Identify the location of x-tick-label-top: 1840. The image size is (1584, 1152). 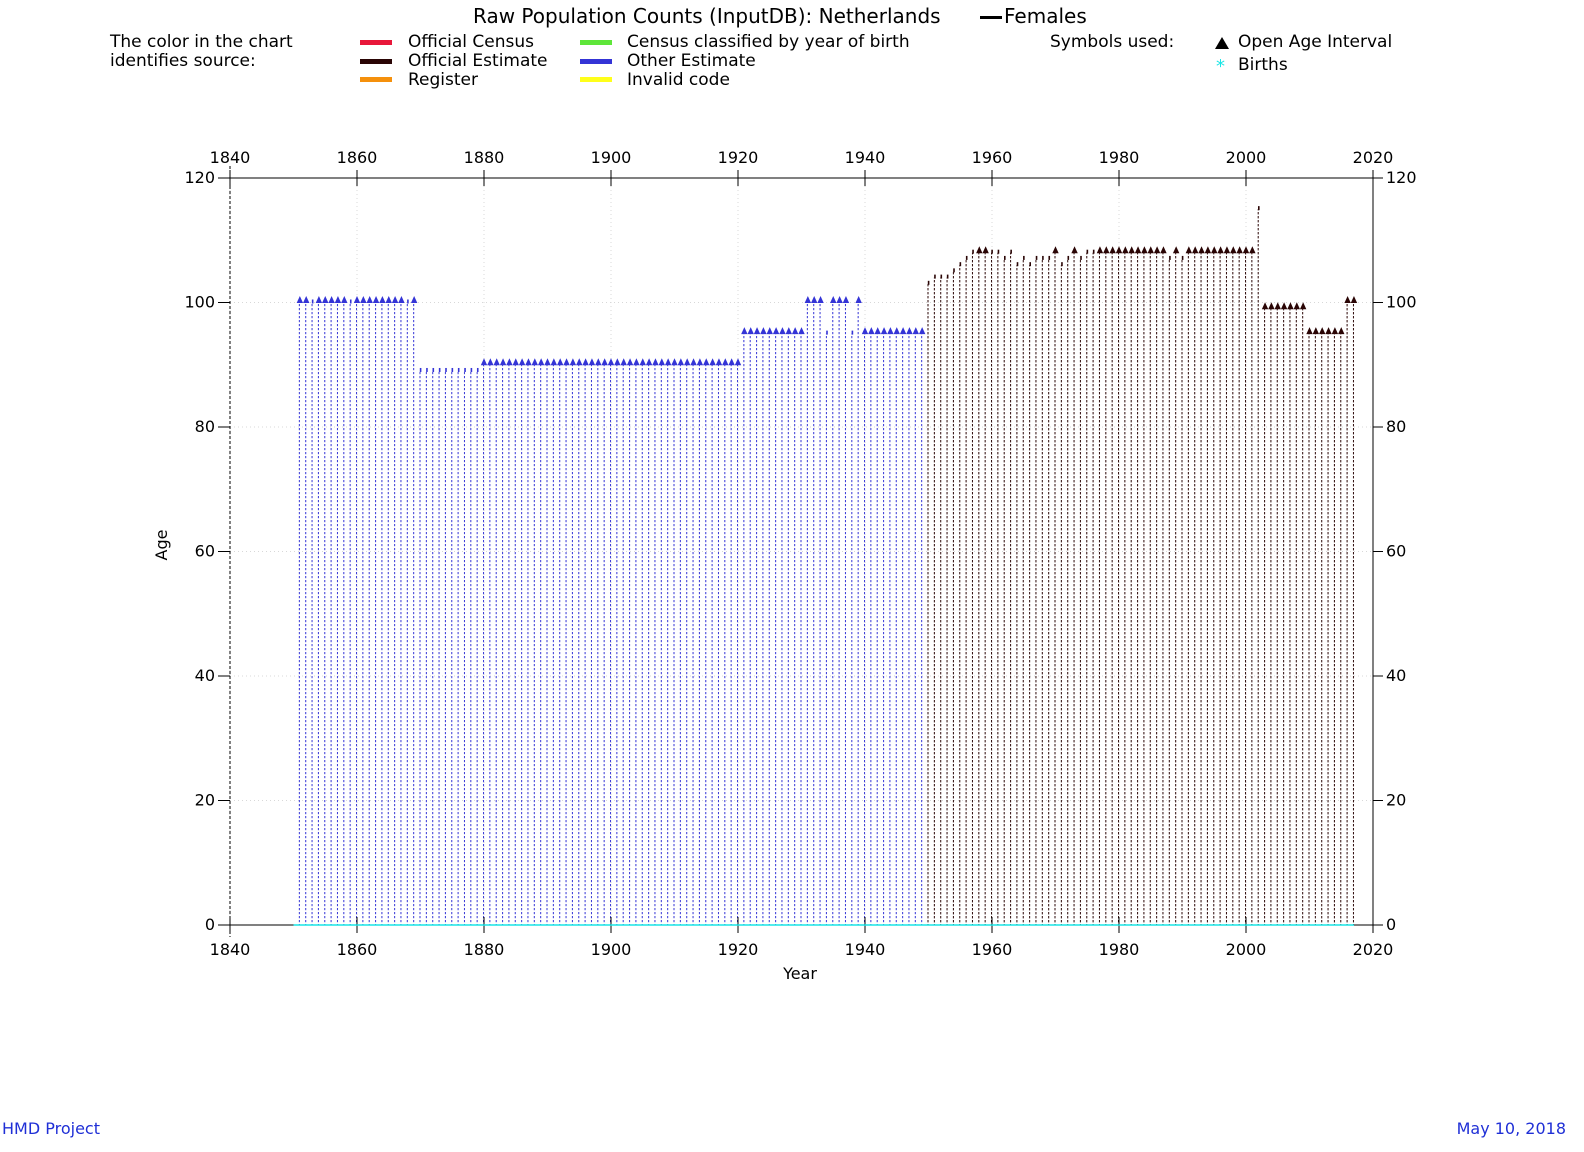
(230, 157).